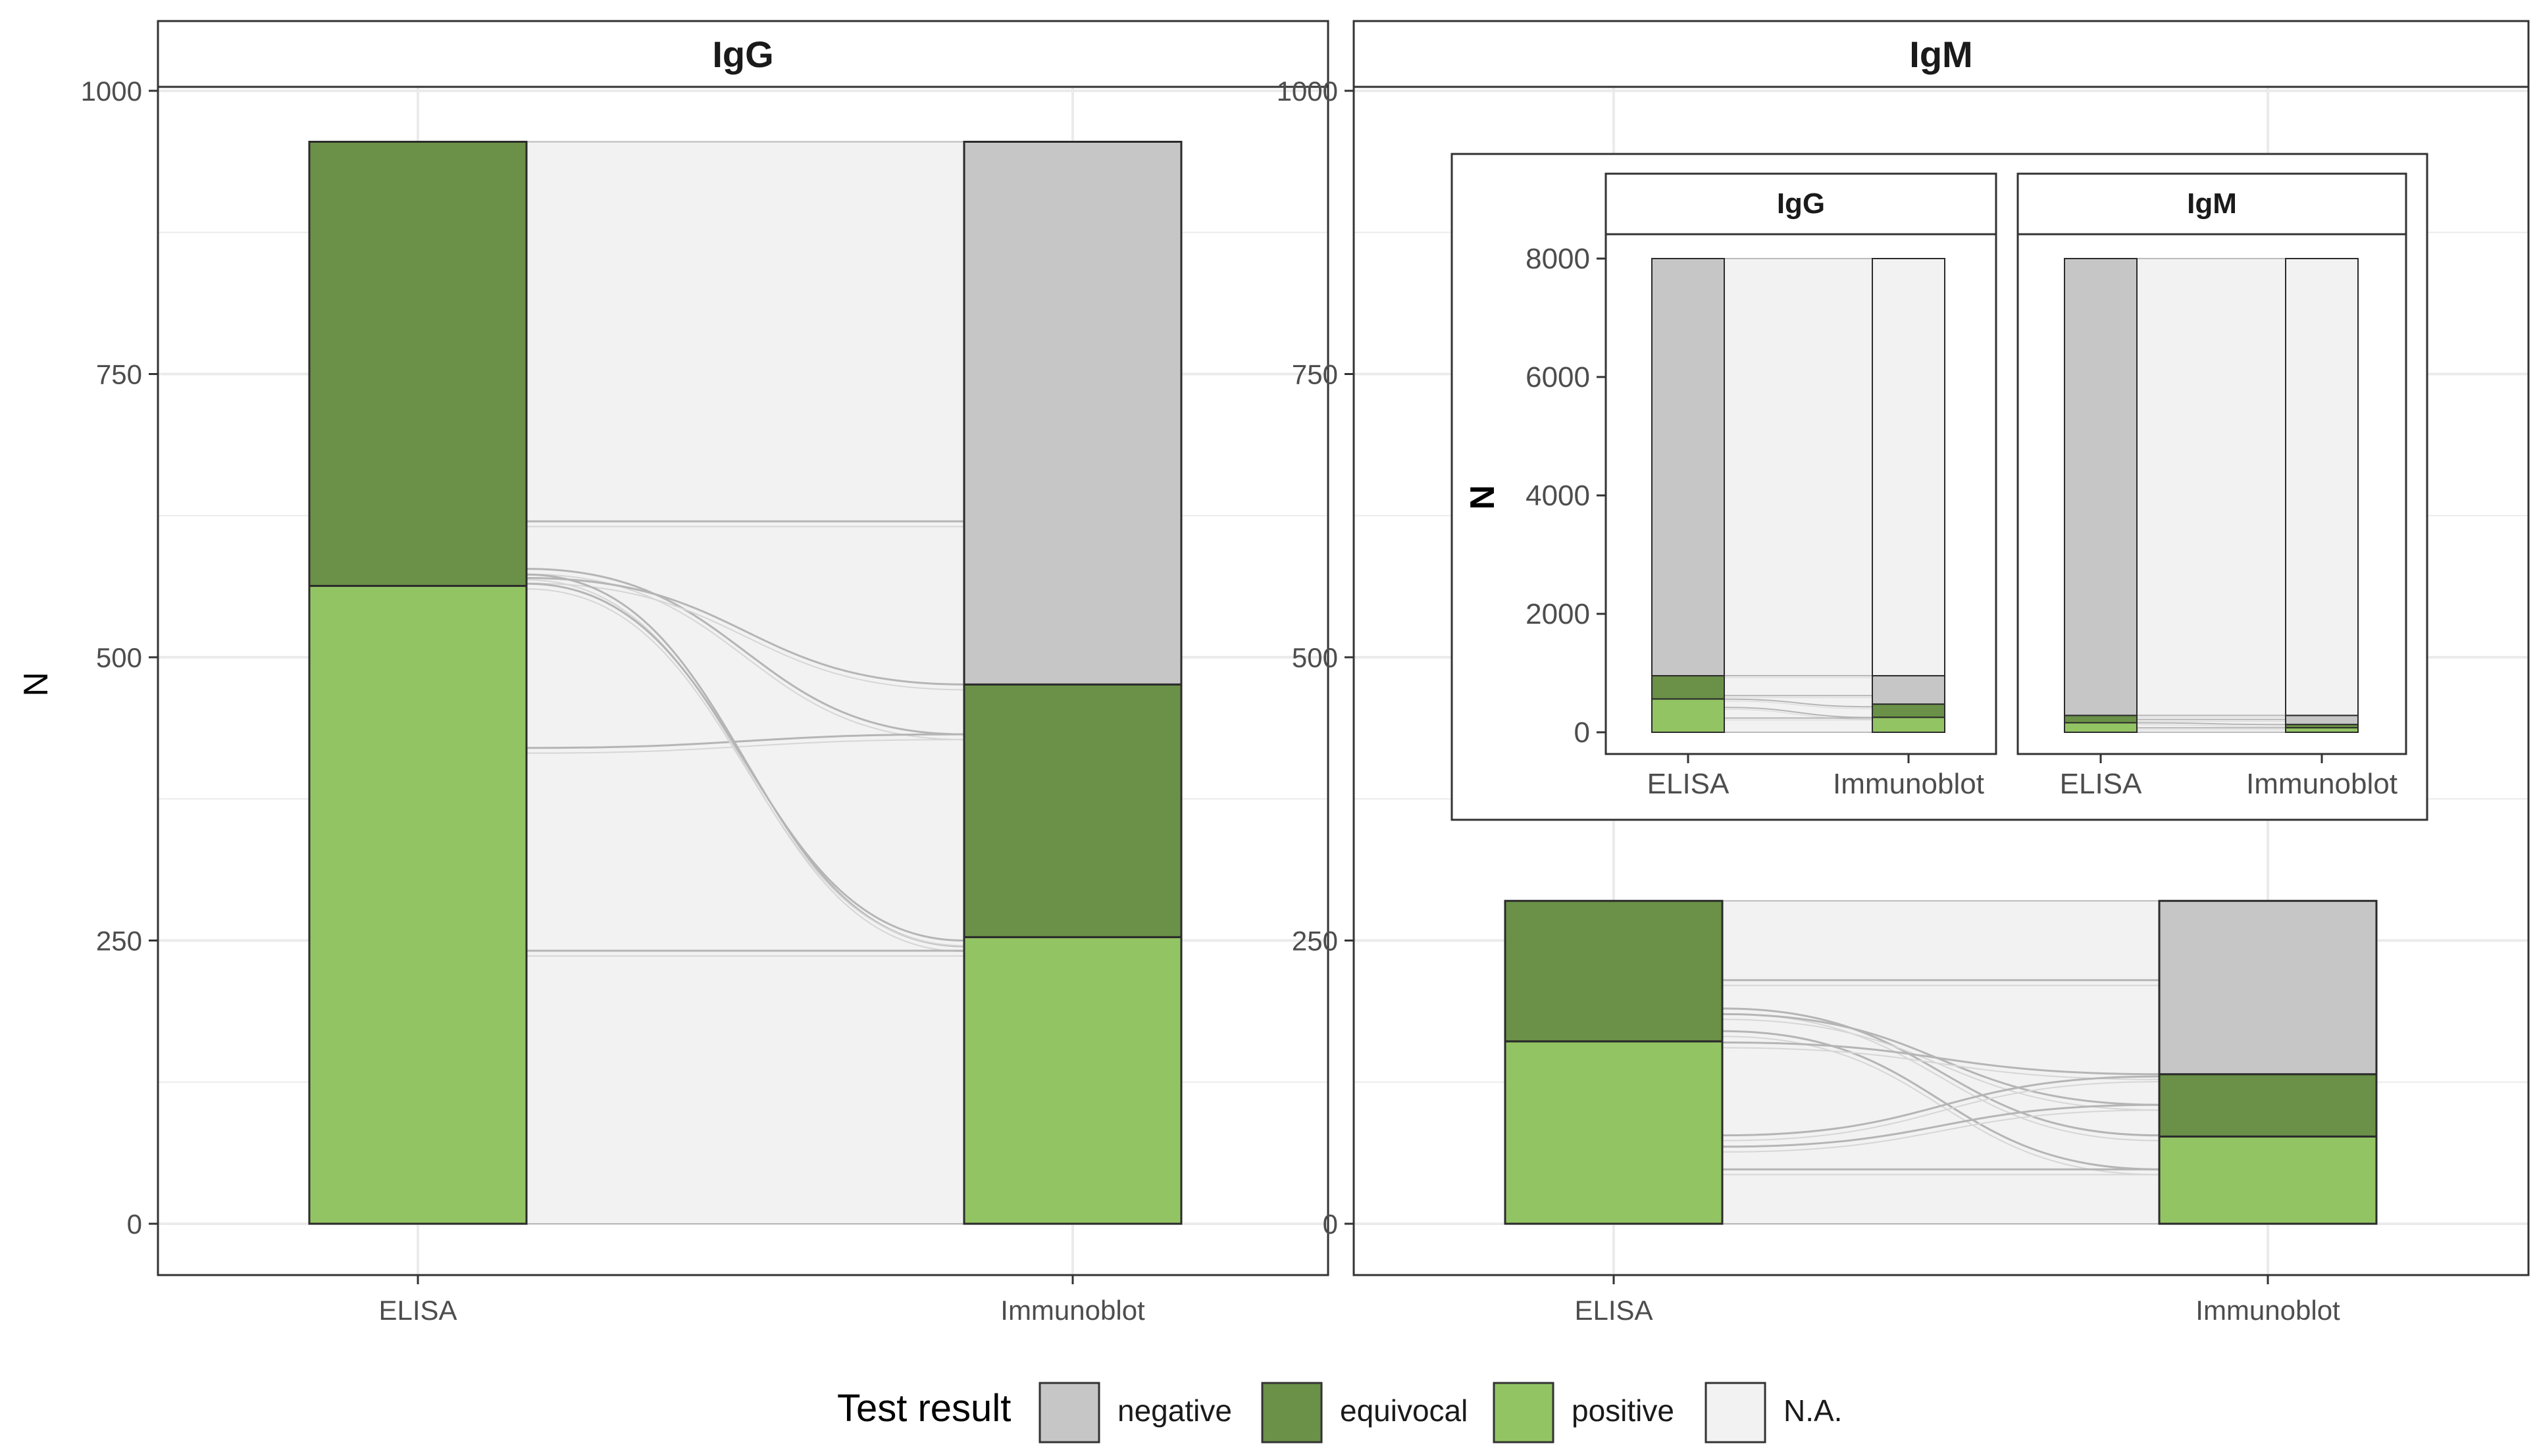 The height and width of the screenshot is (1456, 2539). Describe the element at coordinates (36, 684) in the screenshot. I see `y-axis-title: N` at that location.